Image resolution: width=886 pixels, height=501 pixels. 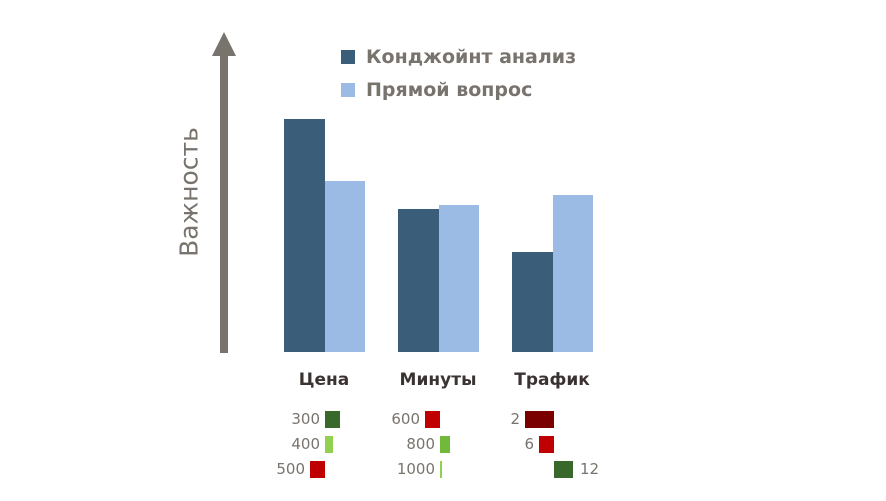 I want to click on category-label-price: Цена, so click(x=324, y=380).